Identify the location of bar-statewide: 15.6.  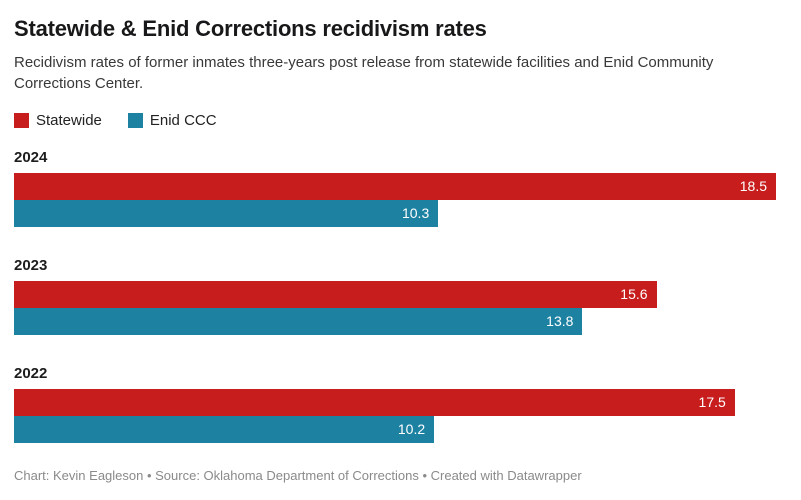
(335, 294).